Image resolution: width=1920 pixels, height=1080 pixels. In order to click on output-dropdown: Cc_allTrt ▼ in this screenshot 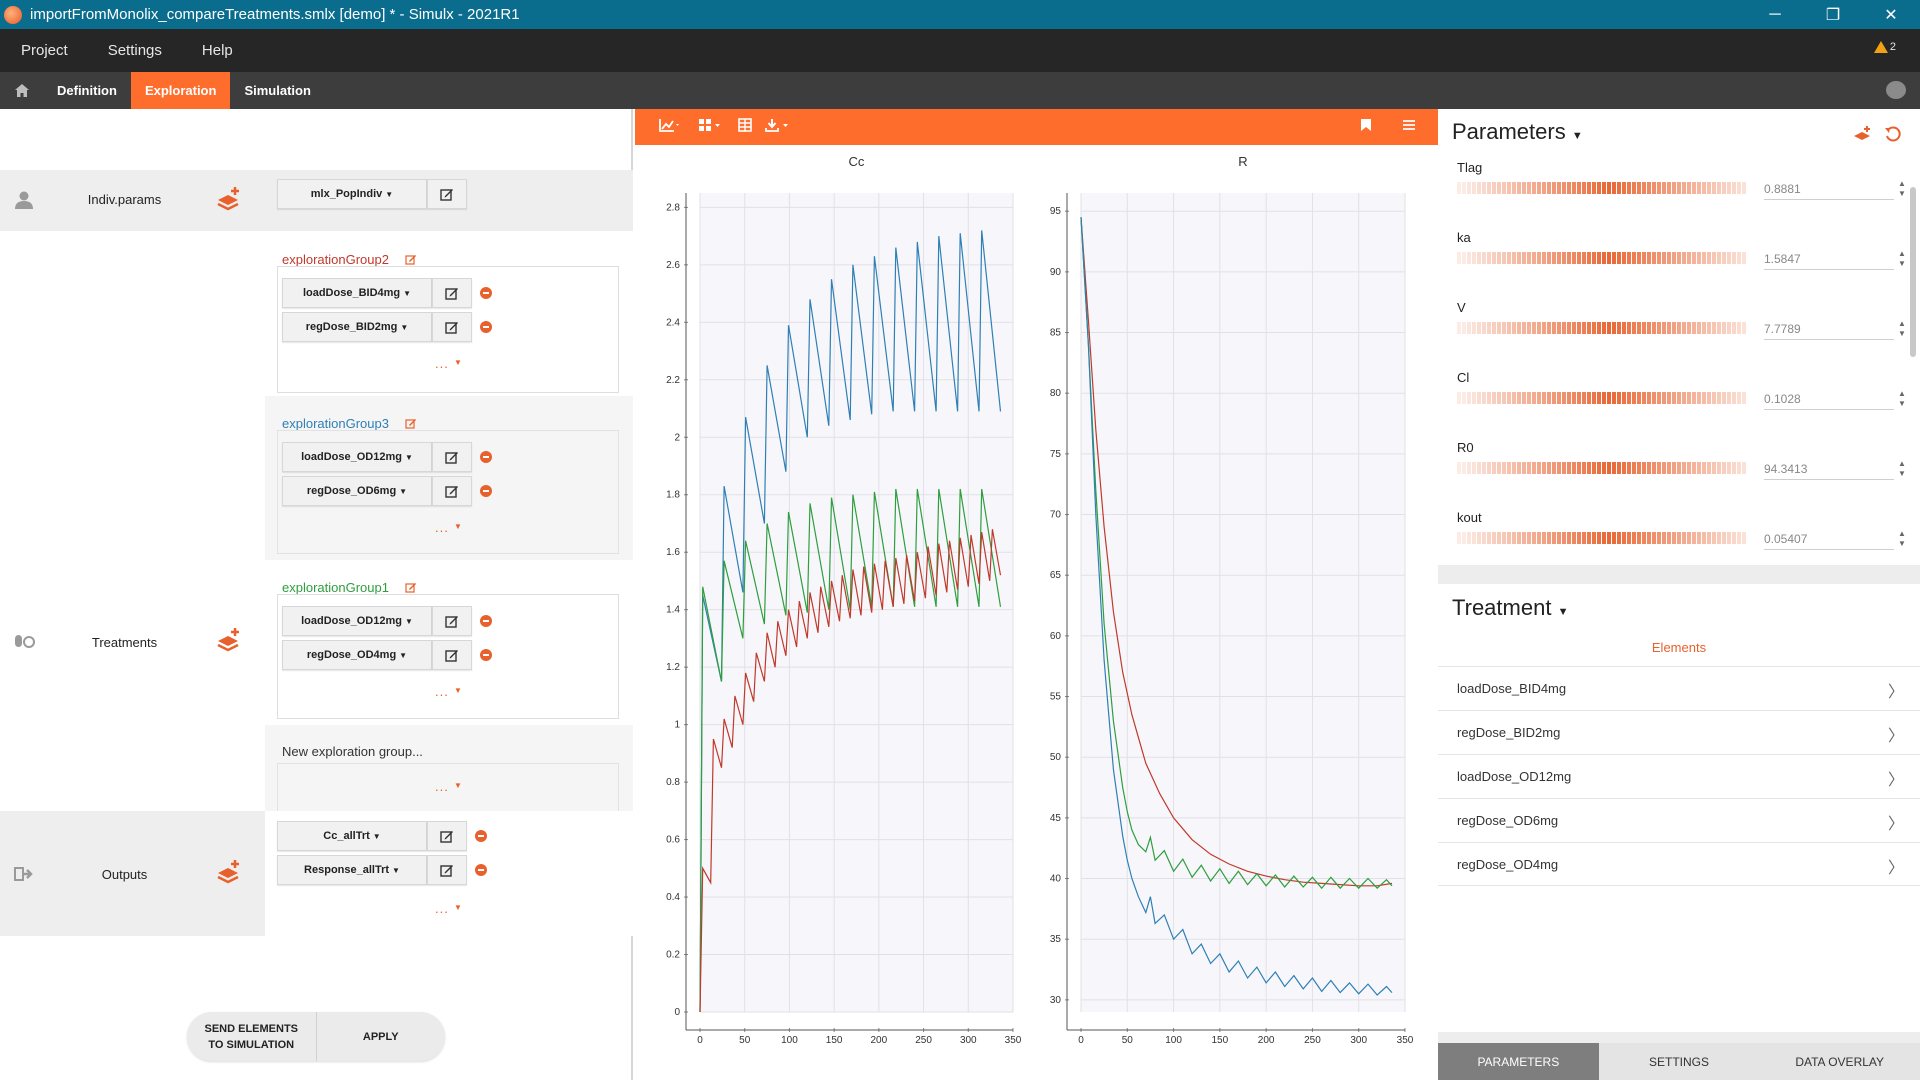, I will do `click(352, 836)`.